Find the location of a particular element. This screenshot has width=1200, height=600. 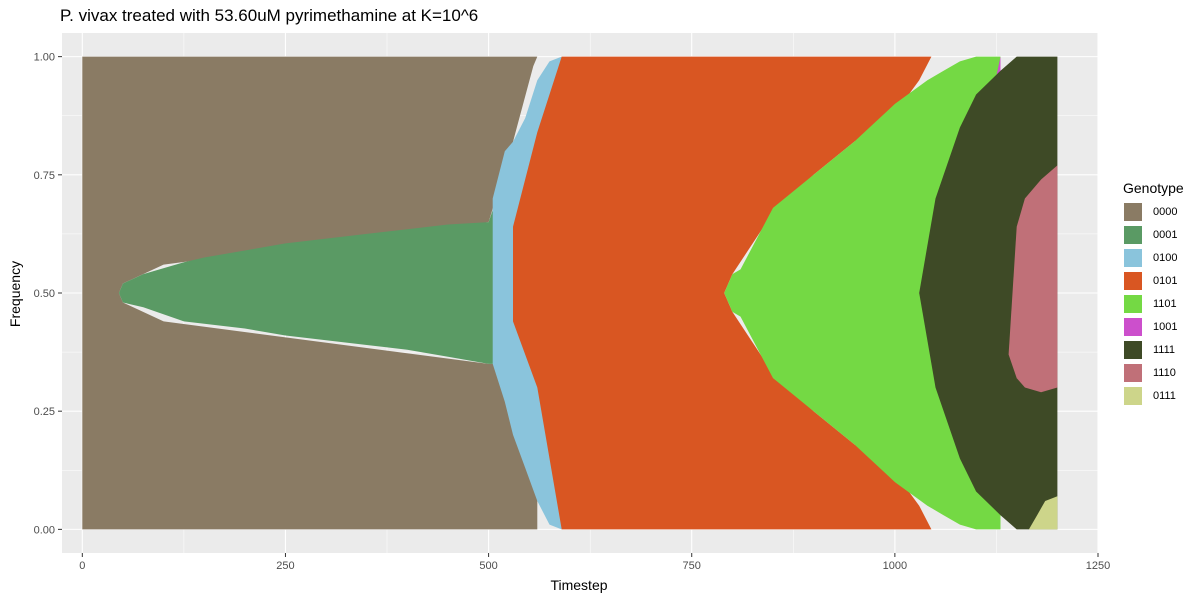

legend-item-0000: 0000 is located at coordinates (1153, 211).